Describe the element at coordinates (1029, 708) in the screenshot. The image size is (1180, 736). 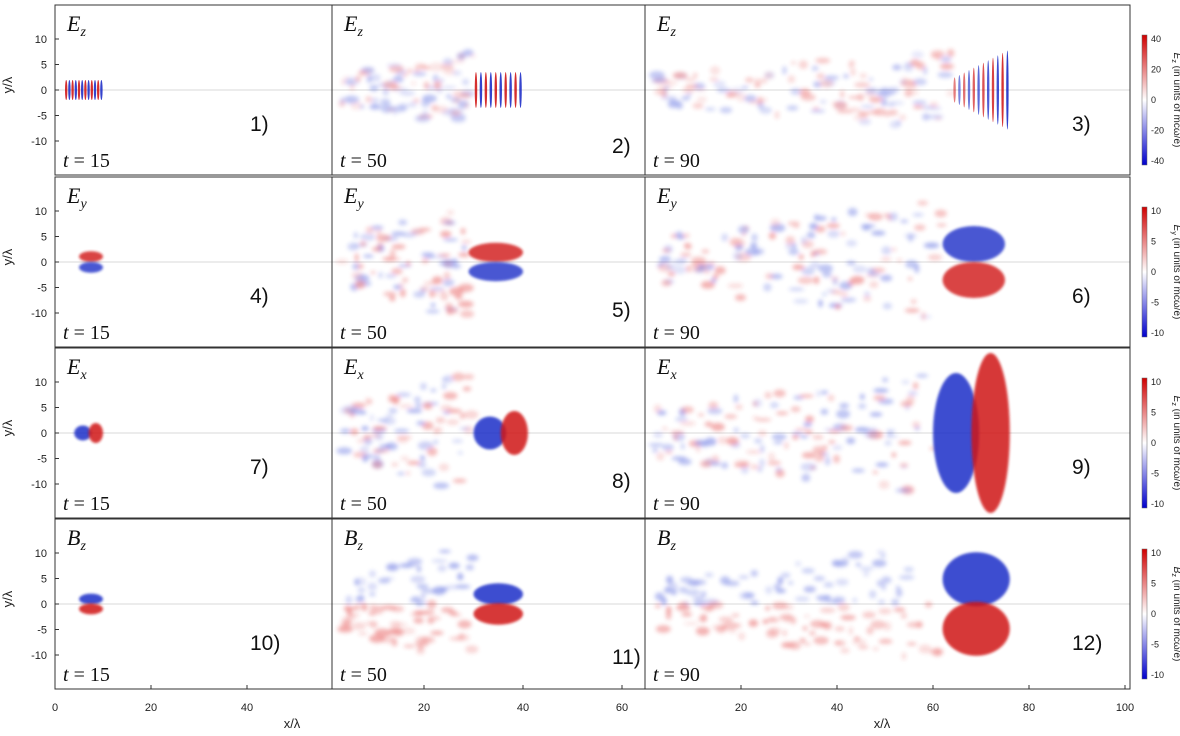
I see `x-tick-label: 80` at that location.